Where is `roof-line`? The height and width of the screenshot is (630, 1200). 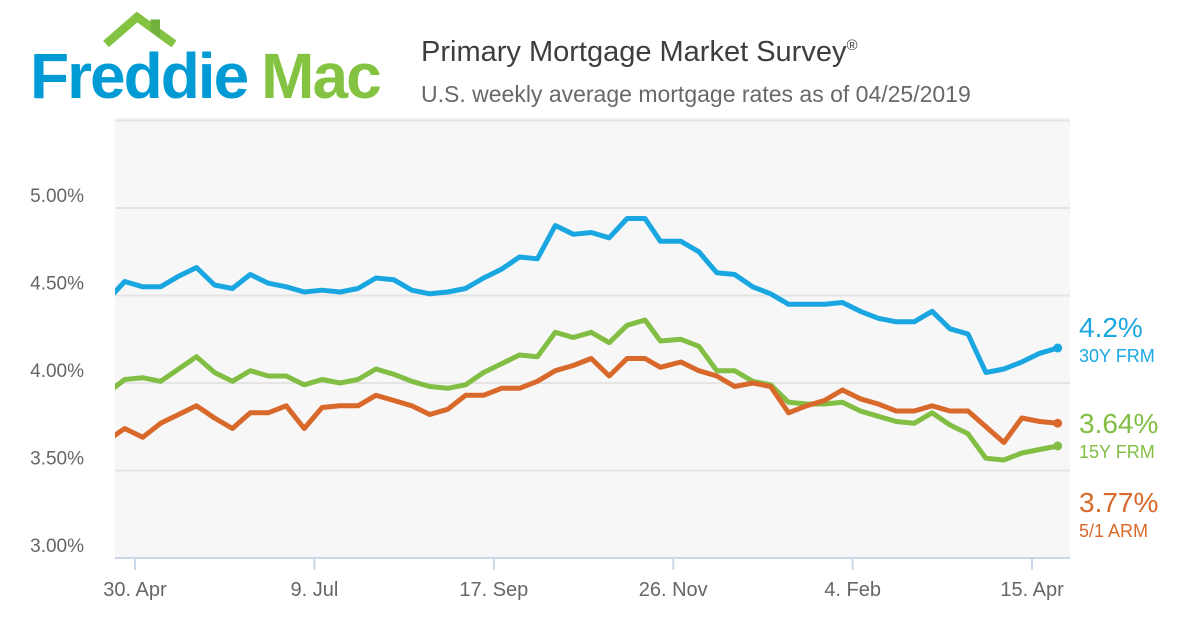
roof-line is located at coordinates (140, 30).